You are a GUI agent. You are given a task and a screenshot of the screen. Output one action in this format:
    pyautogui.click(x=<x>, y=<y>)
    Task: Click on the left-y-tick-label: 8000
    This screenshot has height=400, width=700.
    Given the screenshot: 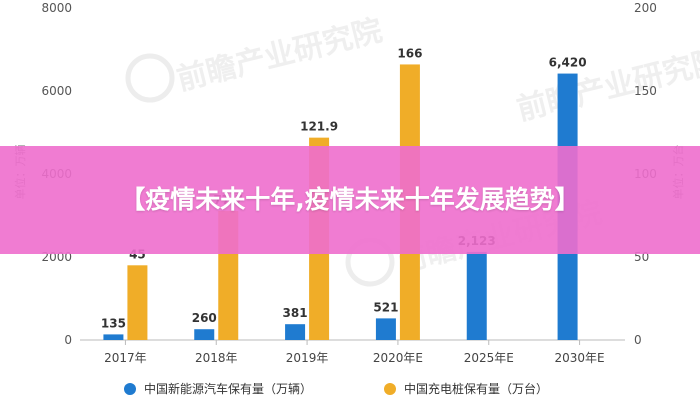 What is the action you would take?
    pyautogui.click(x=56, y=8)
    